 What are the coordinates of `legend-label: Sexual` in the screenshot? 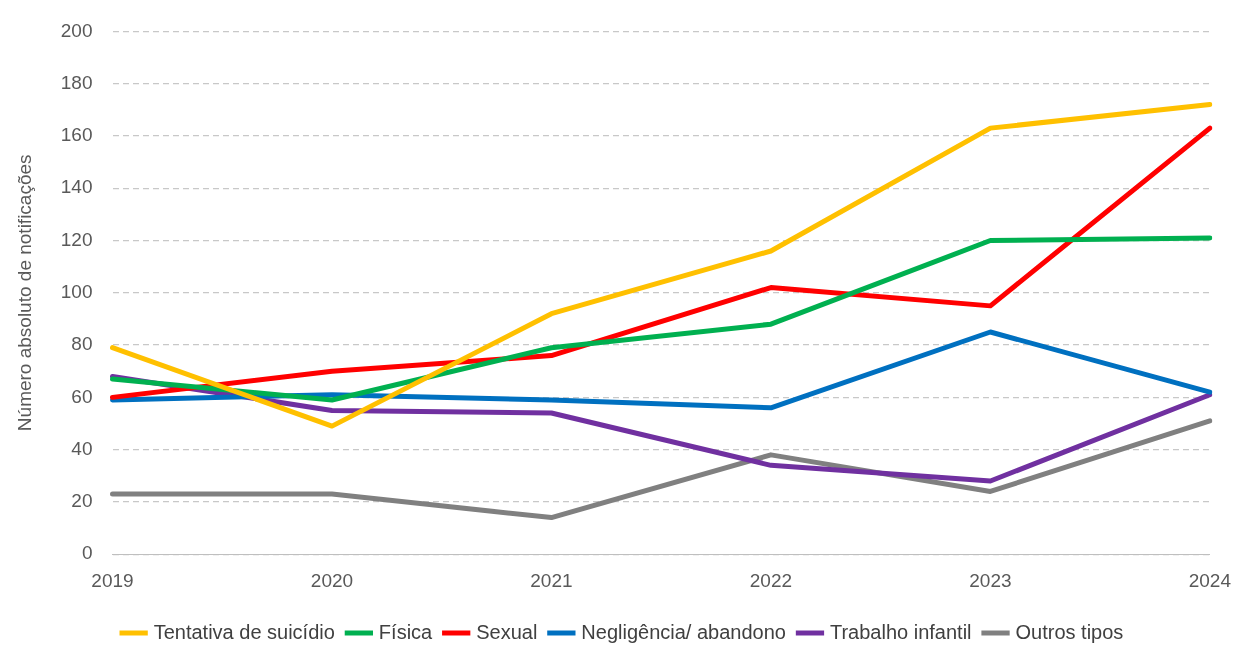 It's located at (507, 631).